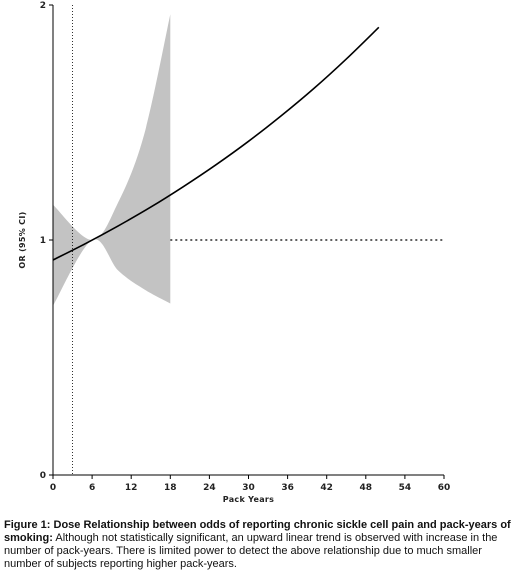  I want to click on ci-band, so click(112, 160).